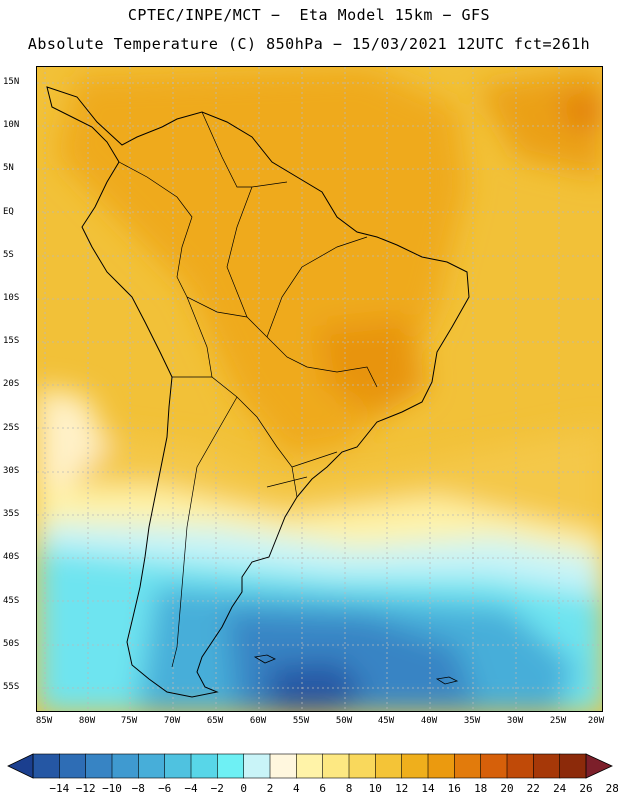 The height and width of the screenshot is (800, 618). What do you see at coordinates (264, 659) in the screenshot?
I see `falkland-islands` at bounding box center [264, 659].